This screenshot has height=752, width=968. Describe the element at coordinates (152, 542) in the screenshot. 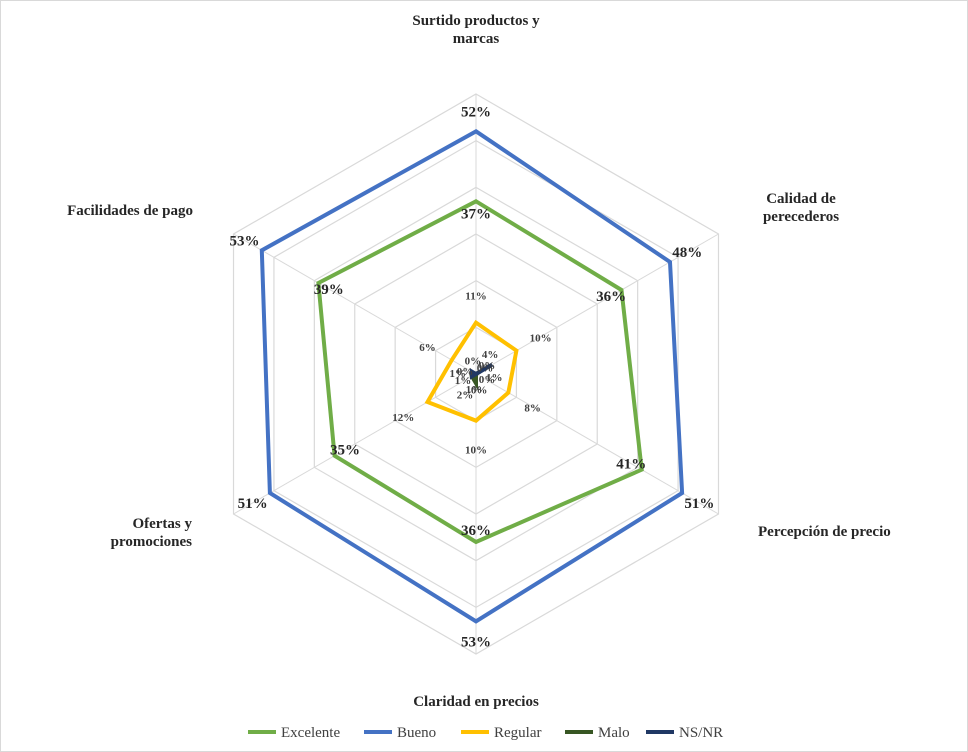

I see `category-label-4-line-1: promociones` at that location.